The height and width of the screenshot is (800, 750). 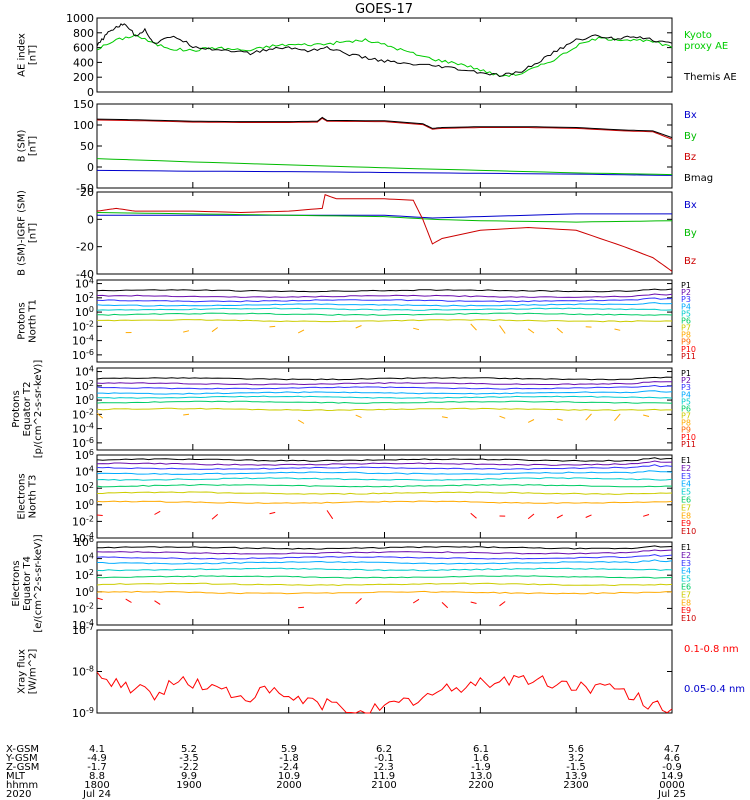 I want to click on x-axis-cell: 11.9, so click(x=384, y=776).